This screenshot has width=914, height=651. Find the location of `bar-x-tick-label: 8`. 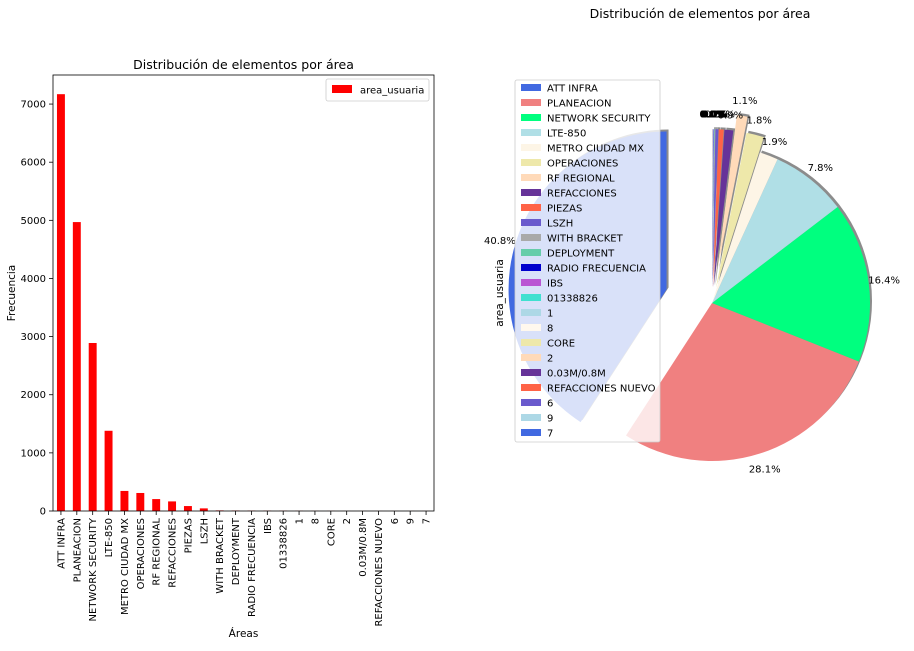

bar-x-tick-label: 8 is located at coordinates (315, 521).